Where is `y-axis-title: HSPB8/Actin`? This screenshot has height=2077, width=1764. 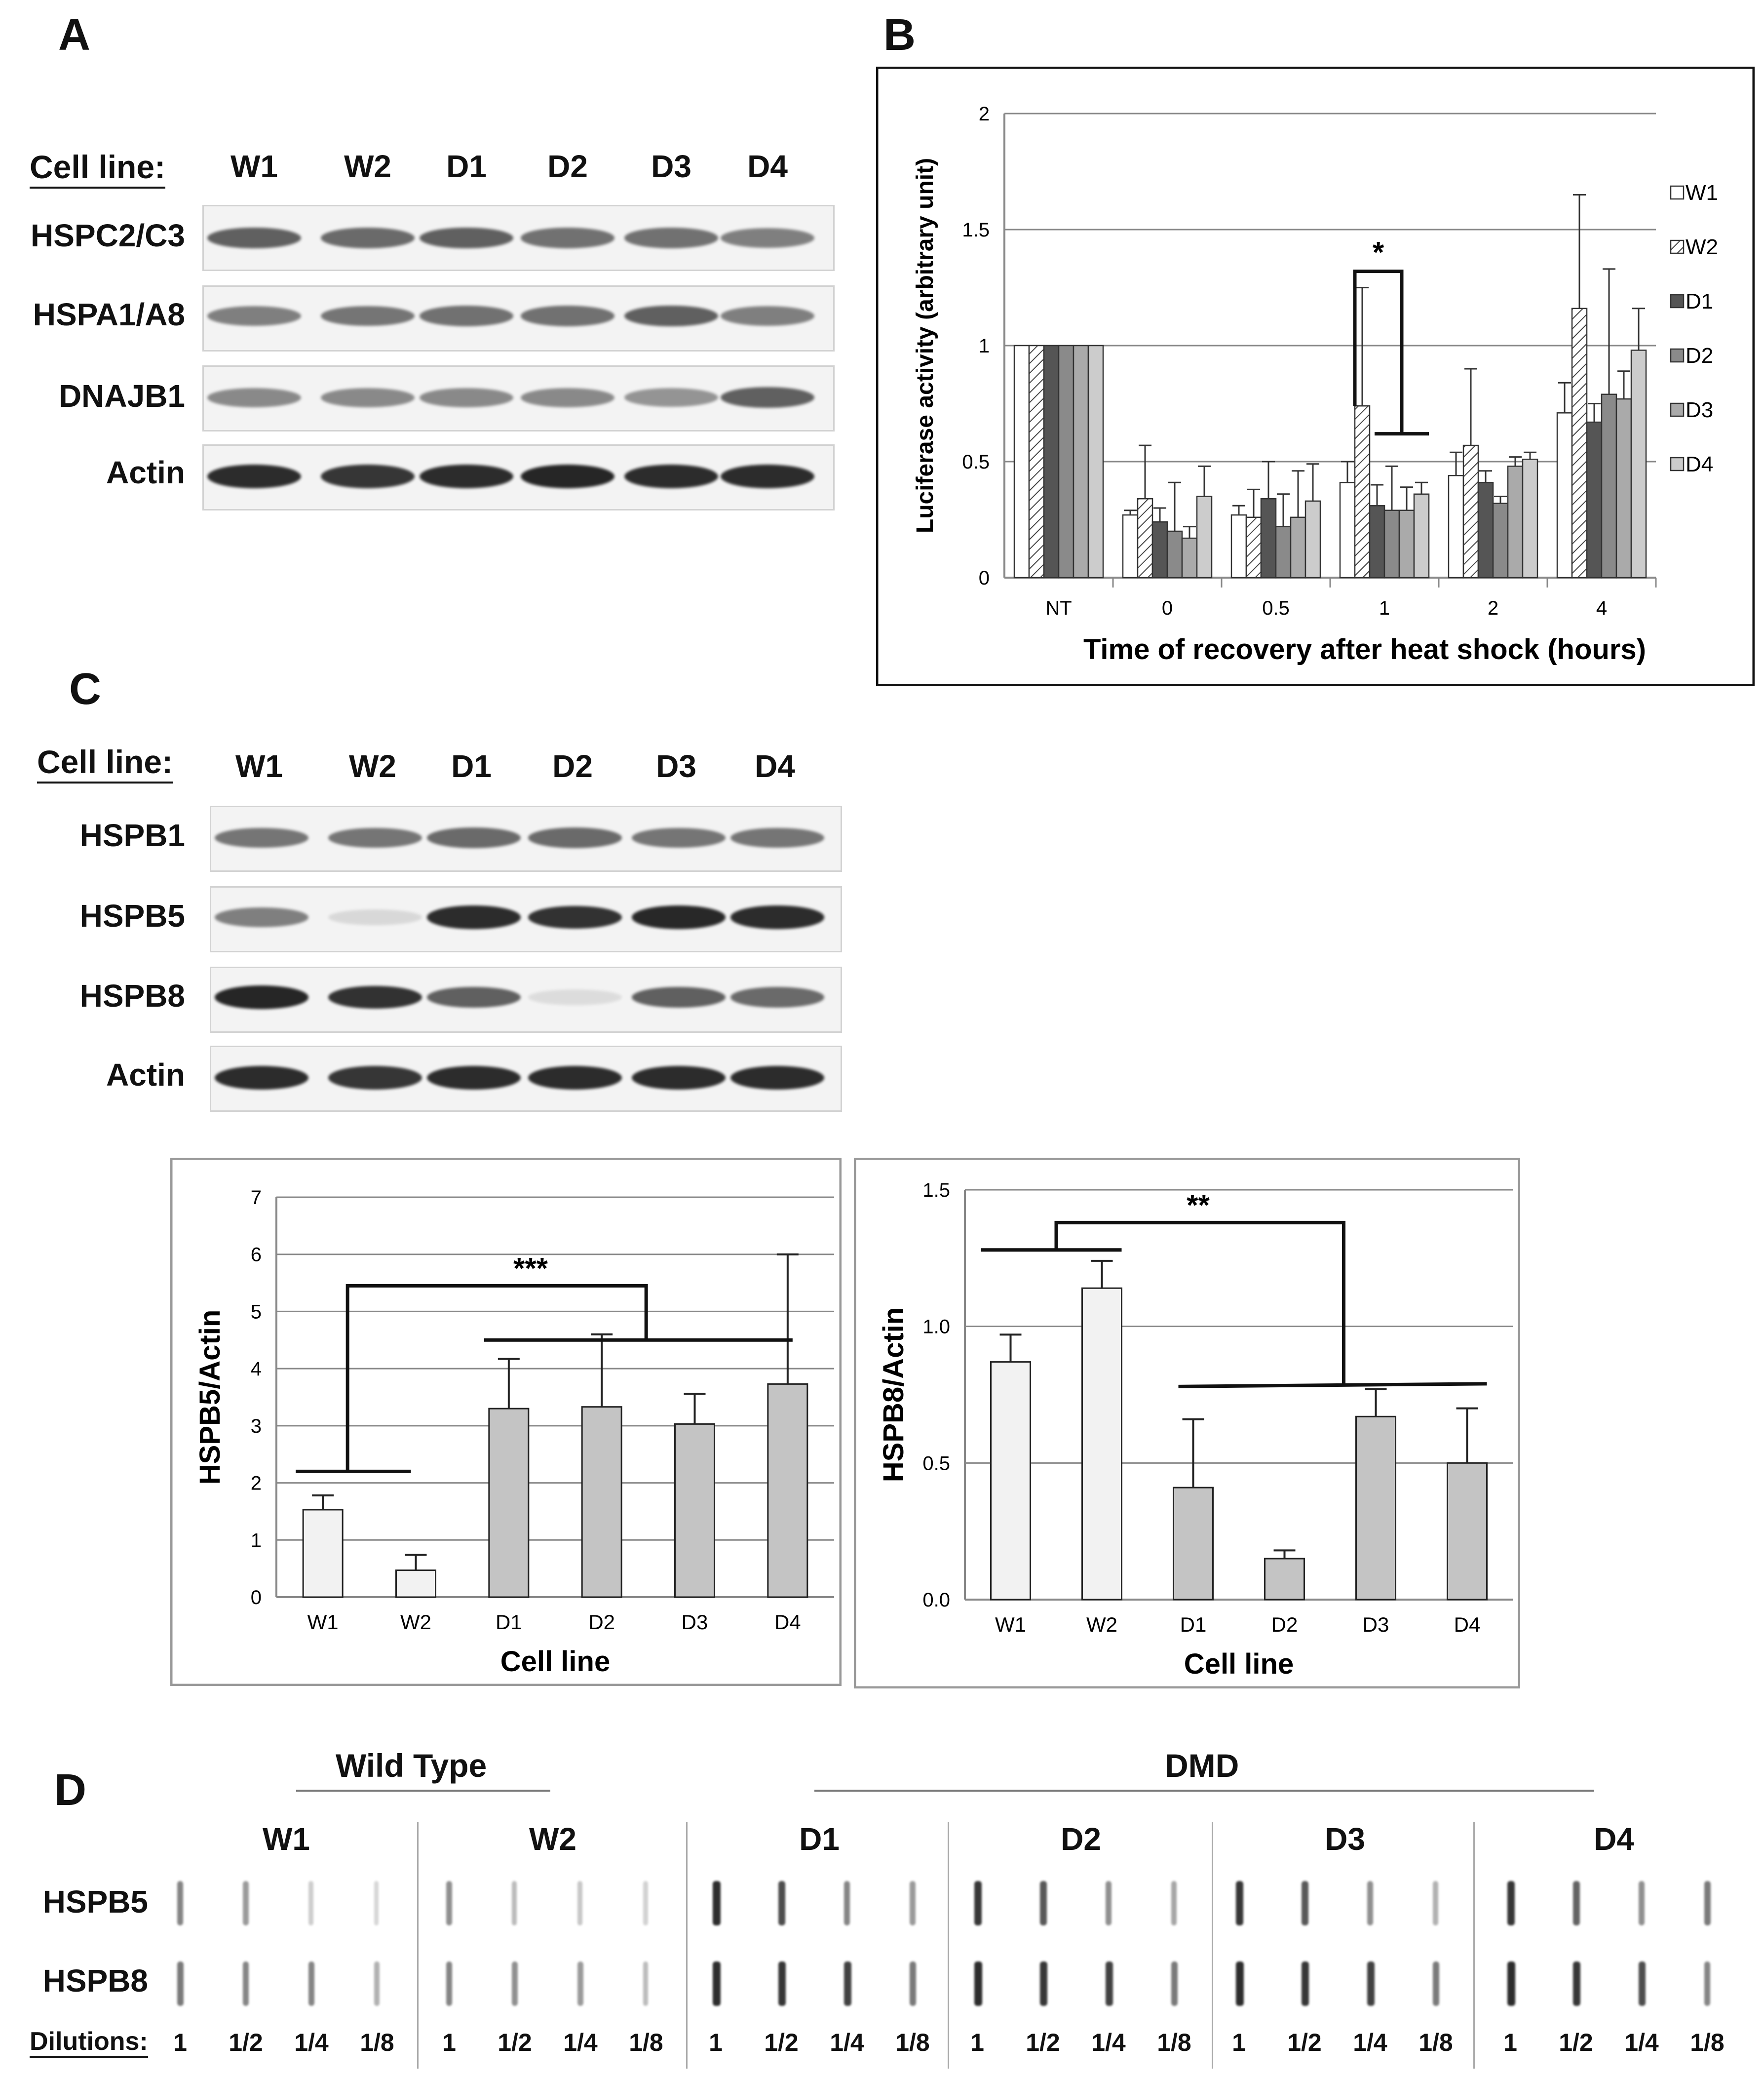 y-axis-title: HSPB8/Actin is located at coordinates (894, 1395).